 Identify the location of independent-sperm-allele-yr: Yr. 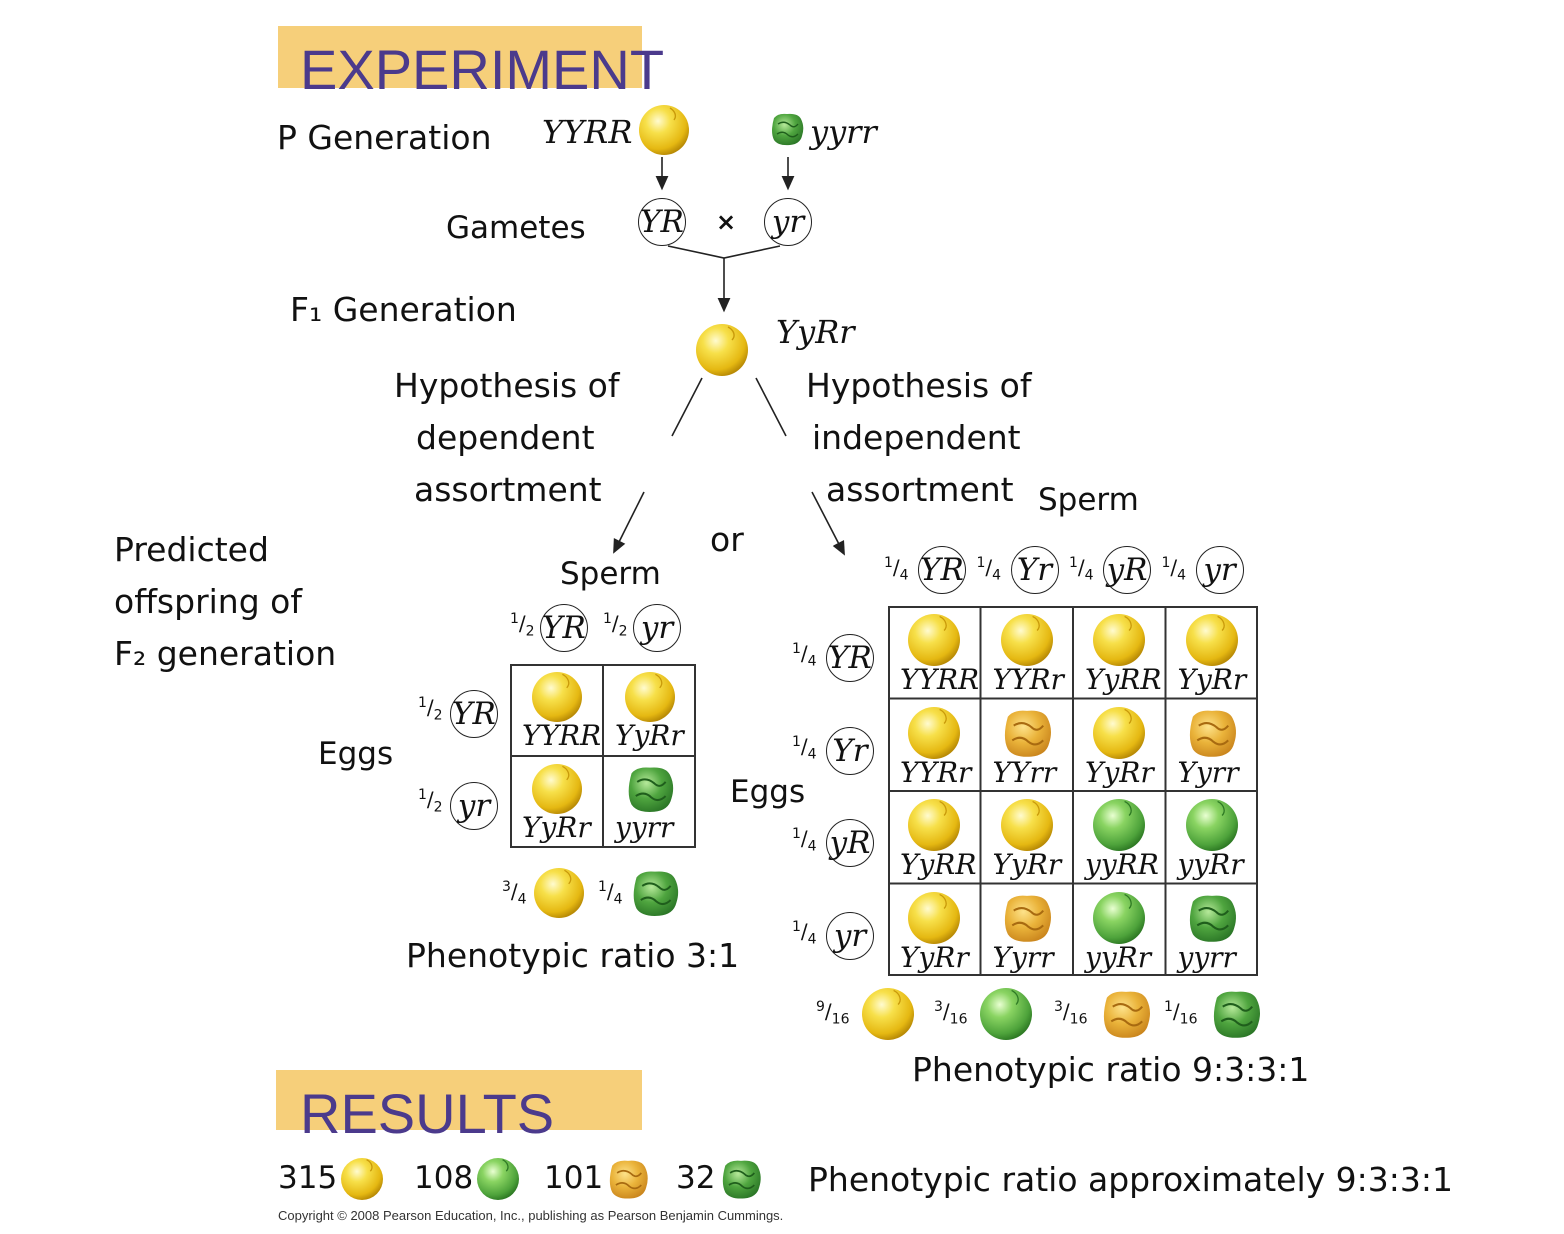
(1034, 570).